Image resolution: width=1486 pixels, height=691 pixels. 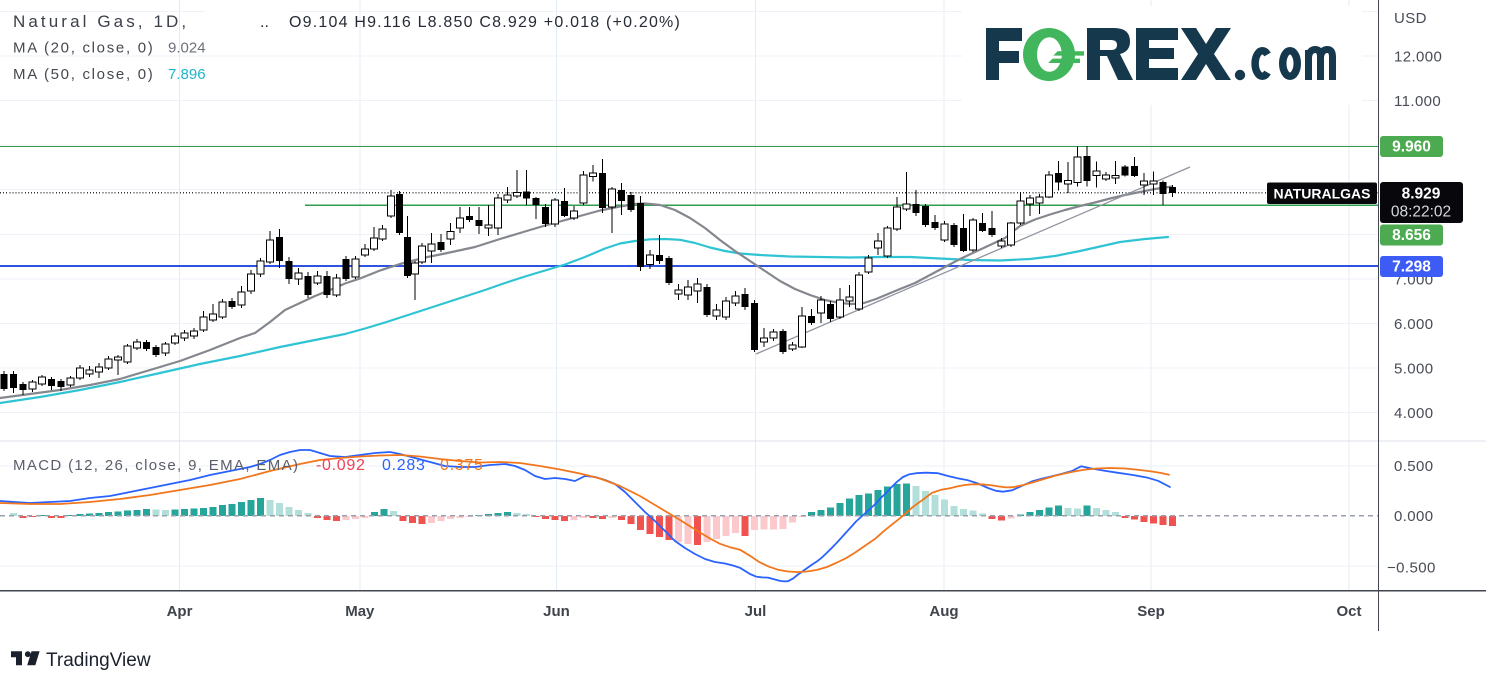 I want to click on svg-text: 0.375, so click(x=462, y=465).